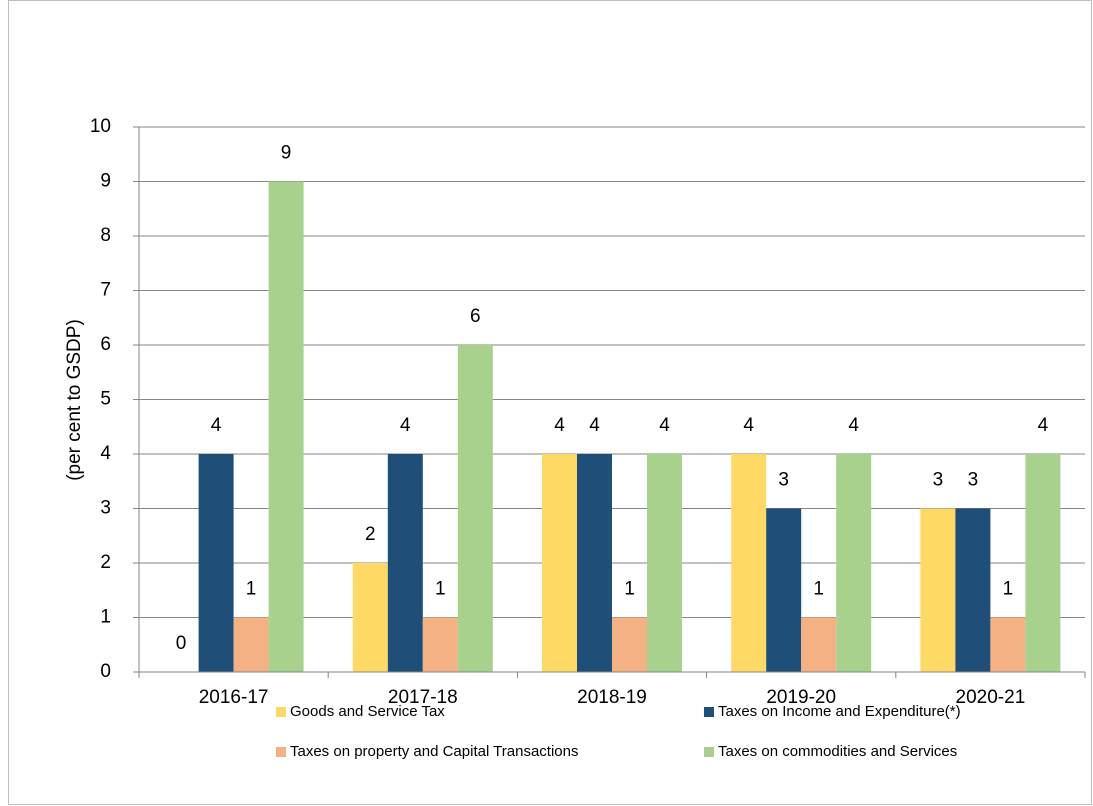  I want to click on data-label: 9, so click(286, 153).